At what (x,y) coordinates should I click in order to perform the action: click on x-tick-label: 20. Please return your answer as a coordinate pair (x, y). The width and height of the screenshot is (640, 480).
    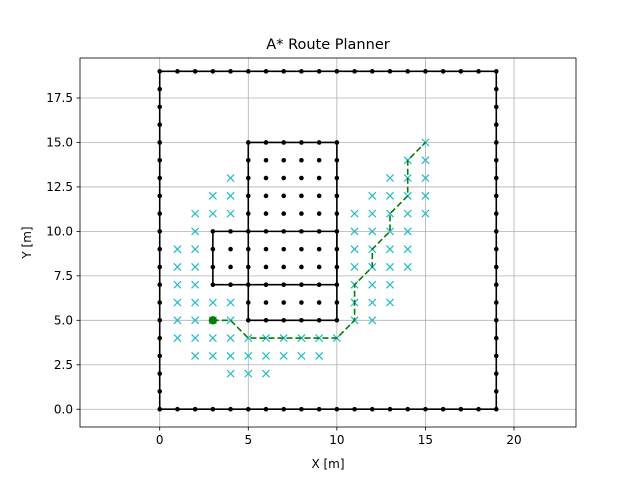
    Looking at the image, I should click on (513, 440).